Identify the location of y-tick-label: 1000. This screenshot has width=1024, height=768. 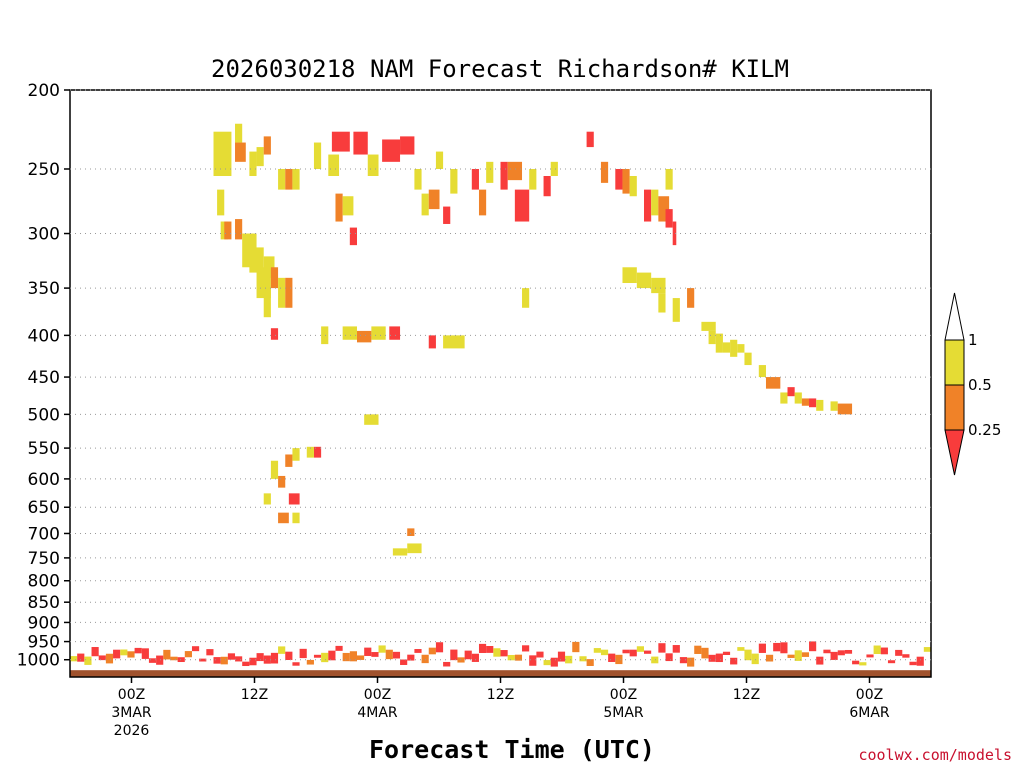
(38, 661).